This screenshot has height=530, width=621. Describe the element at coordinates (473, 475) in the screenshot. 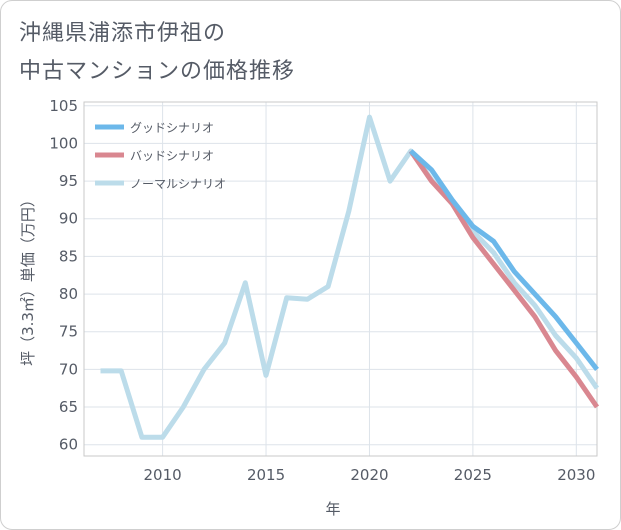

I see `x-tick-label: 2025` at that location.